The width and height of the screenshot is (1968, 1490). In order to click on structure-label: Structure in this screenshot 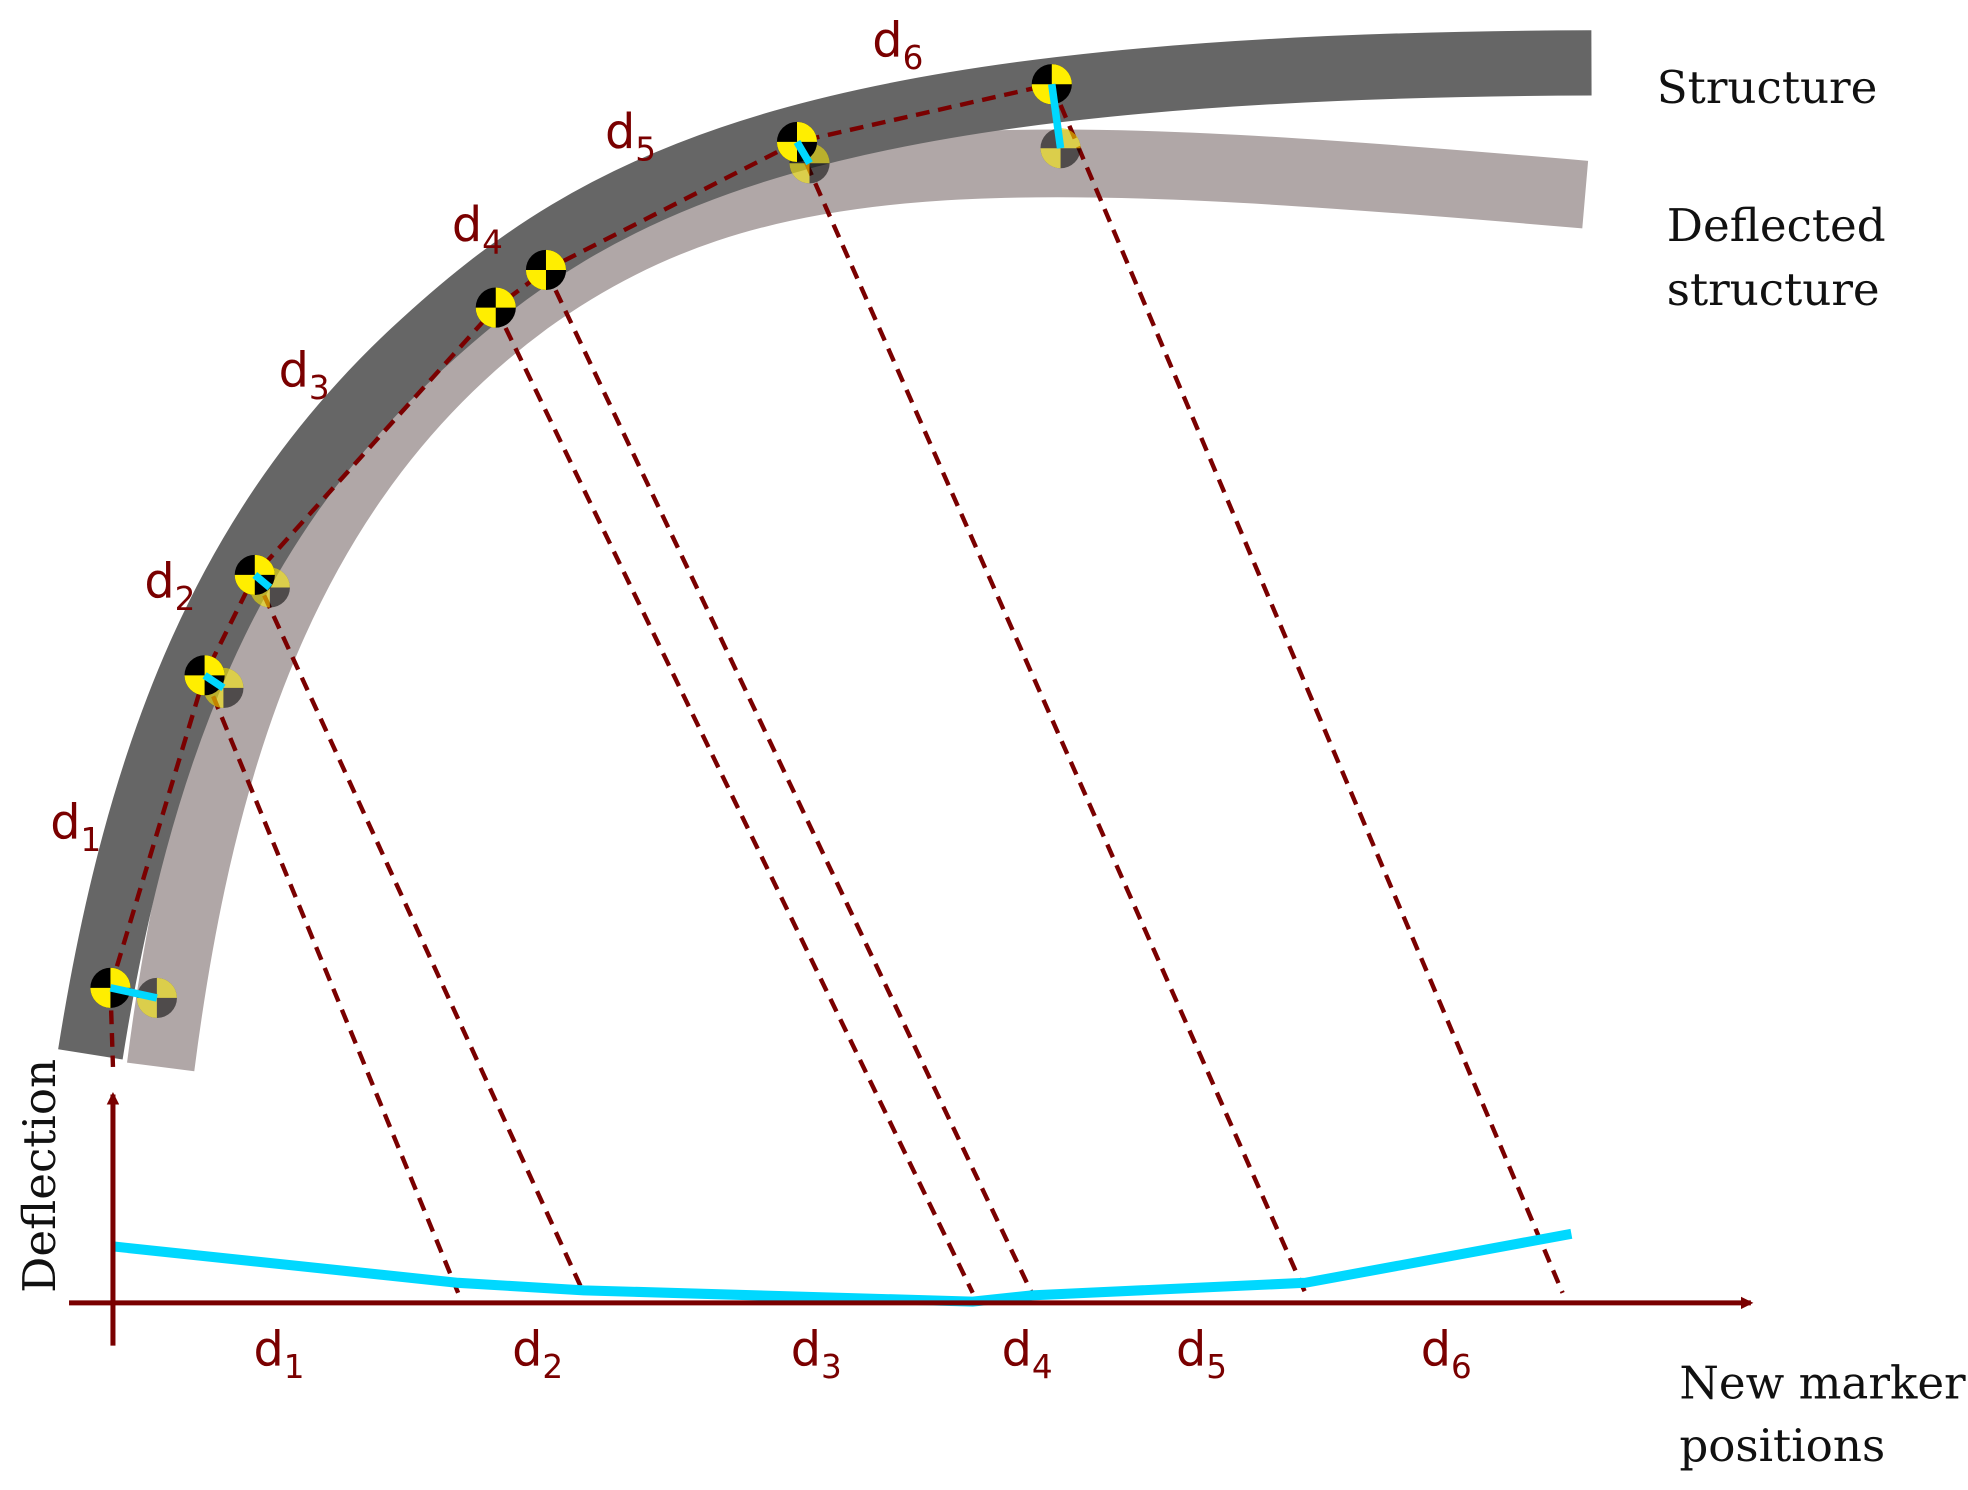, I will do `click(1767, 87)`.